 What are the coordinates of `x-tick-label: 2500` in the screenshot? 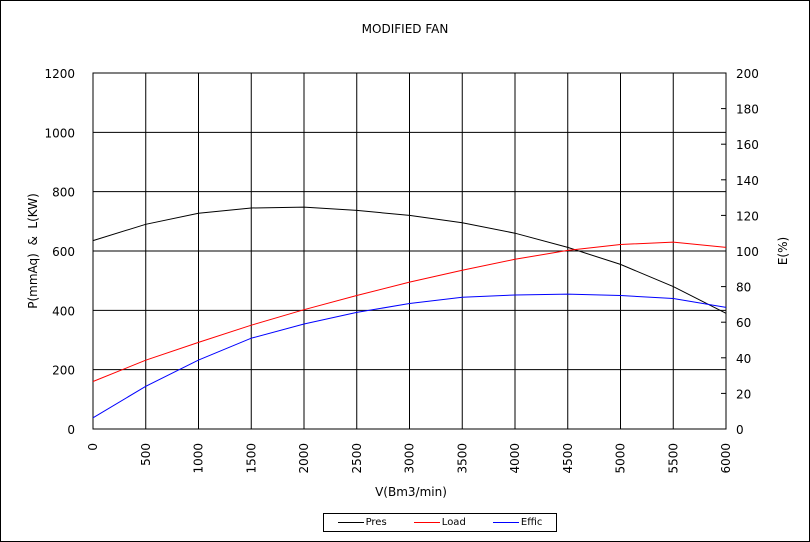 It's located at (357, 458).